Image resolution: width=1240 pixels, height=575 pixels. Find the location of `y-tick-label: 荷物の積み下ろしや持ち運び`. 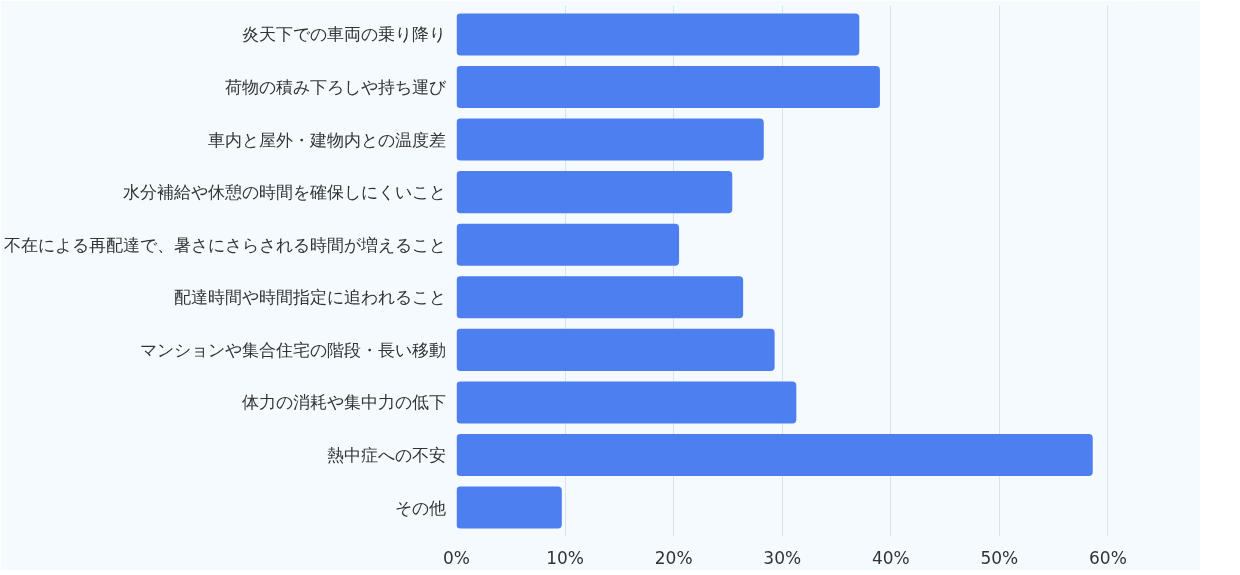

y-tick-label: 荷物の積み下ろしや持ち運び is located at coordinates (335, 86).